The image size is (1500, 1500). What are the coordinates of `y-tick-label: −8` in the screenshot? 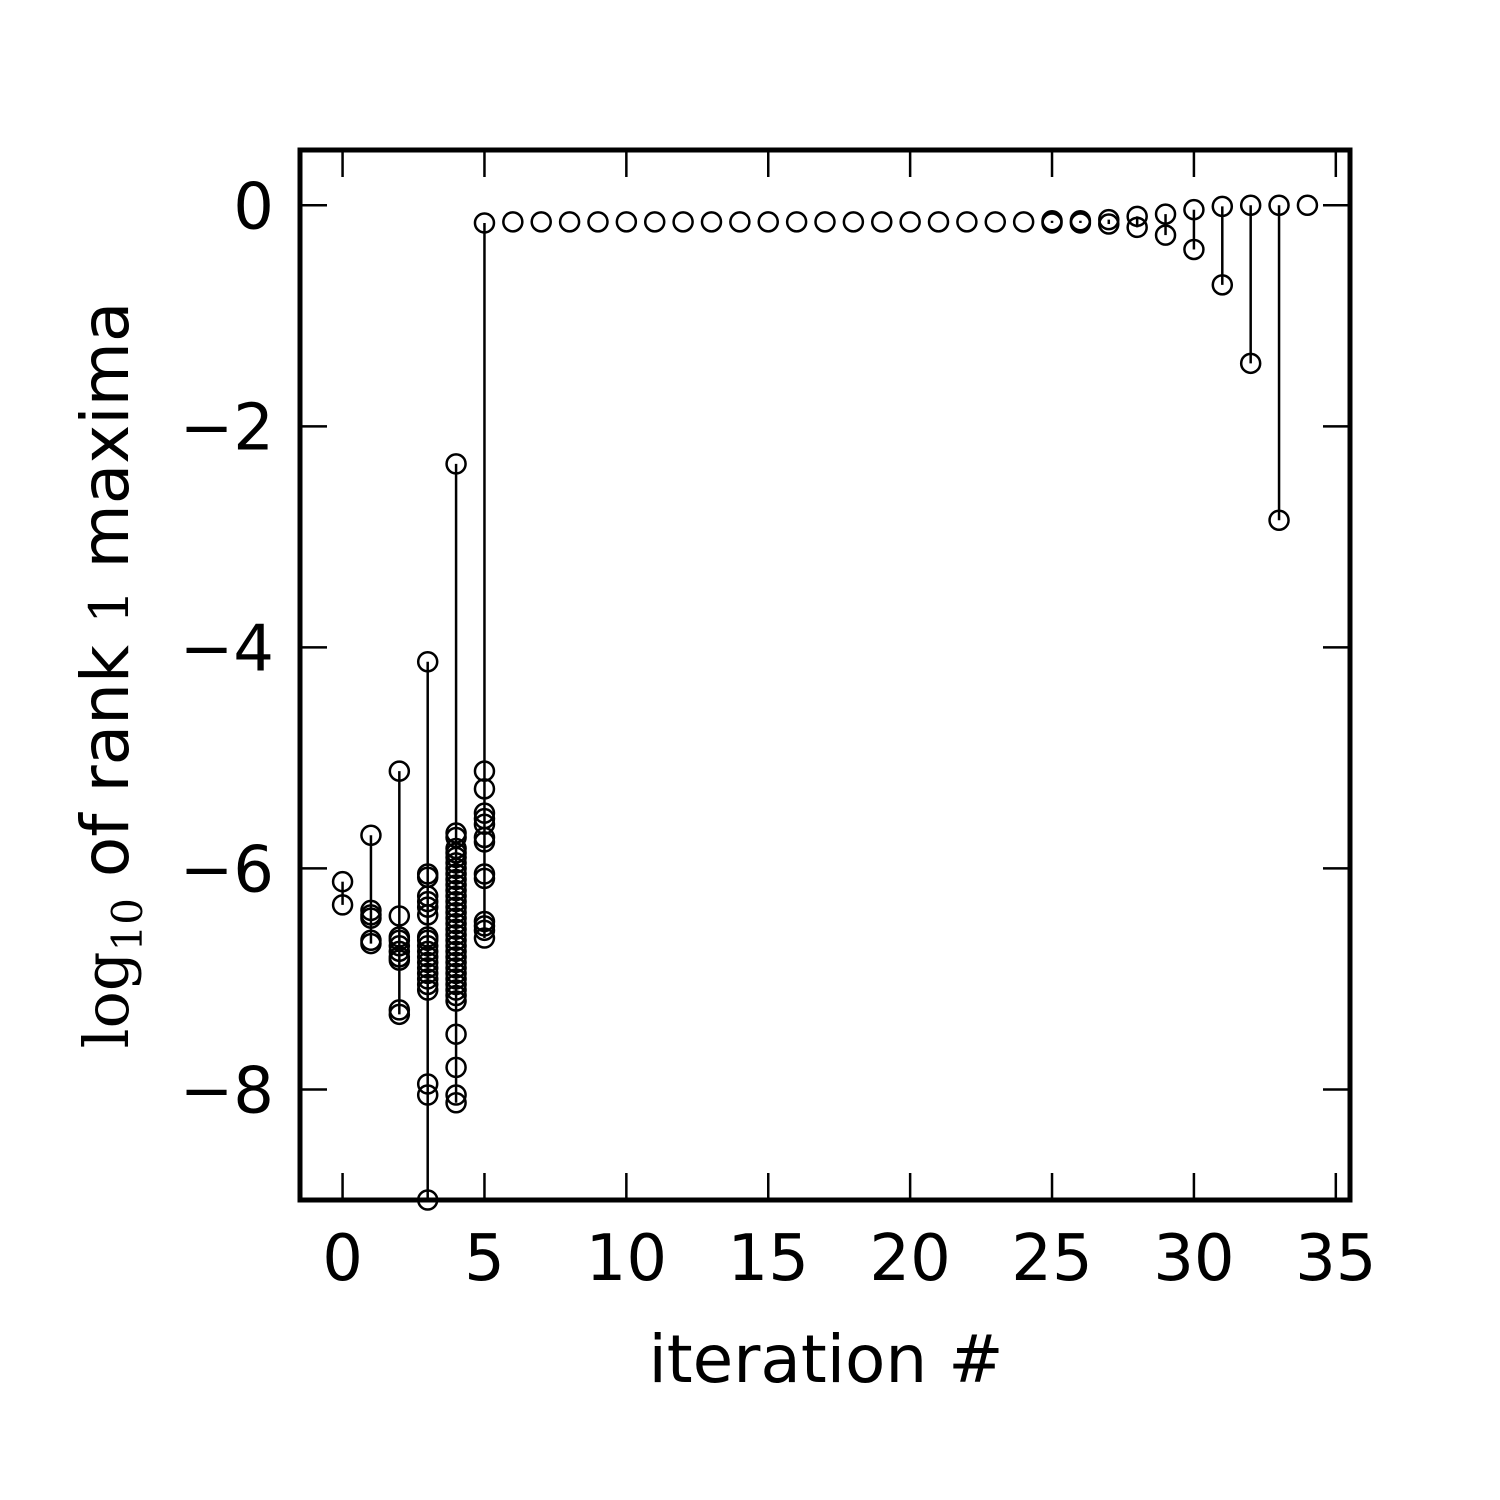 It's located at (227, 1091).